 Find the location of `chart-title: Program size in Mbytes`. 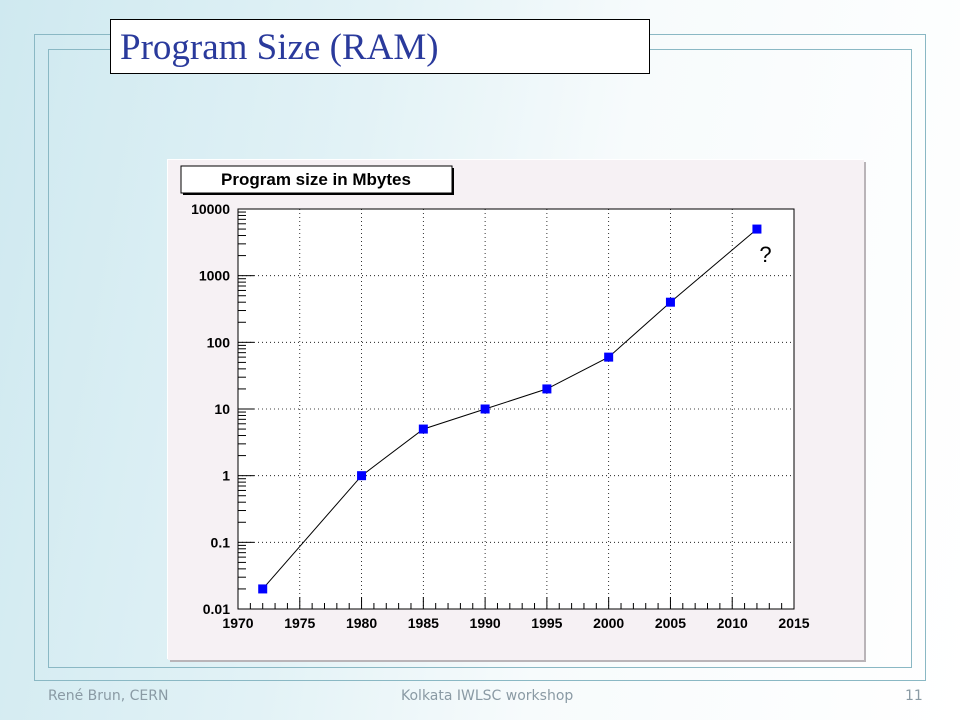

chart-title: Program size in Mbytes is located at coordinates (316, 179).